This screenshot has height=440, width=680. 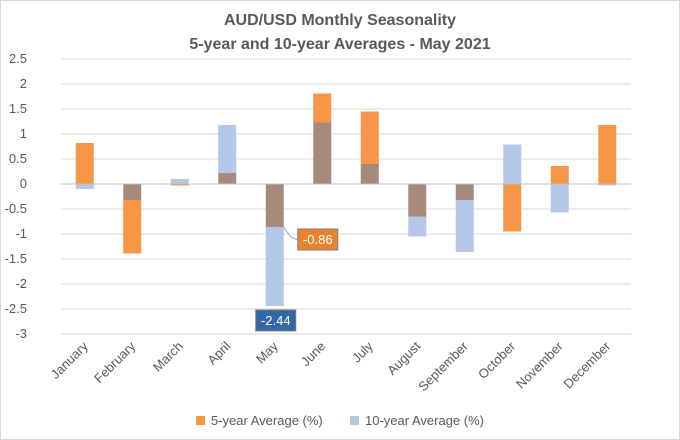 What do you see at coordinates (70, 360) in the screenshot?
I see `x-tick-label: January` at bounding box center [70, 360].